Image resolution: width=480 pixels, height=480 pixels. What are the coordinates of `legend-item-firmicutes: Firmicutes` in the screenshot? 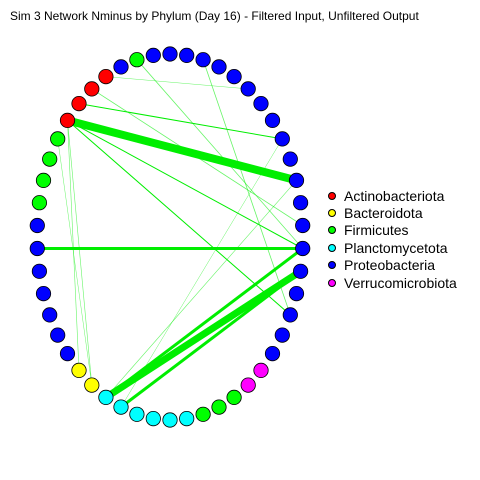 It's located at (392, 230).